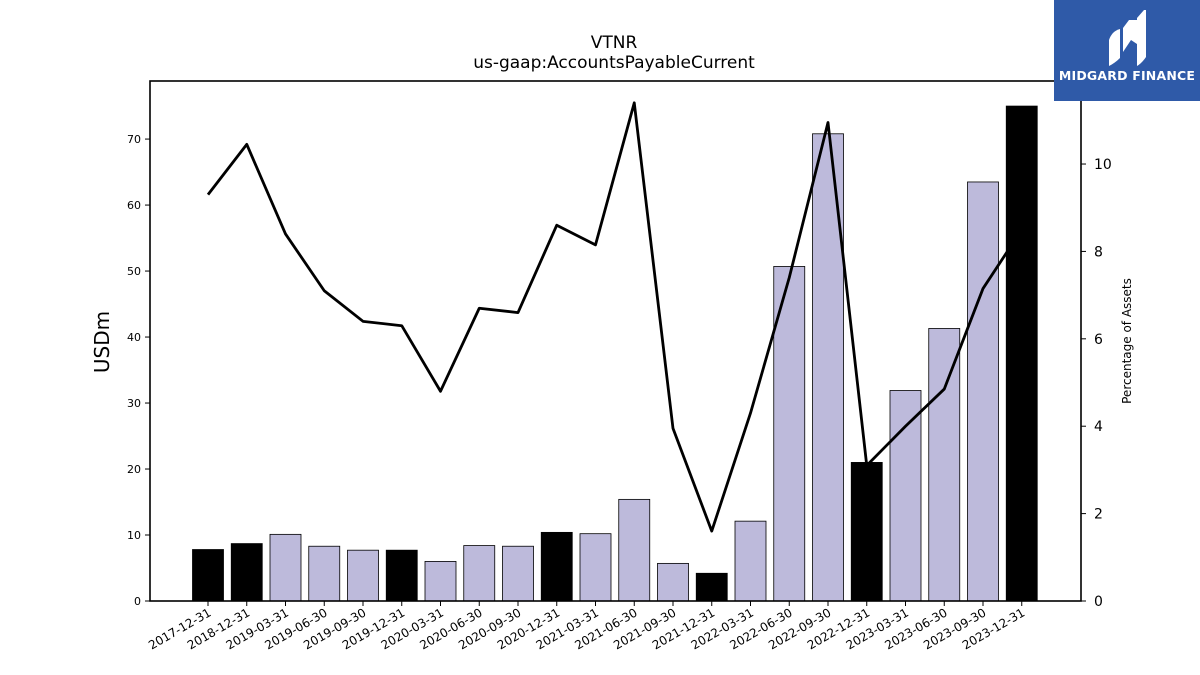  Describe the element at coordinates (614, 63) in the screenshot. I see `chart-subtitle: us-gaap:AccountsPayableCurrent` at that location.